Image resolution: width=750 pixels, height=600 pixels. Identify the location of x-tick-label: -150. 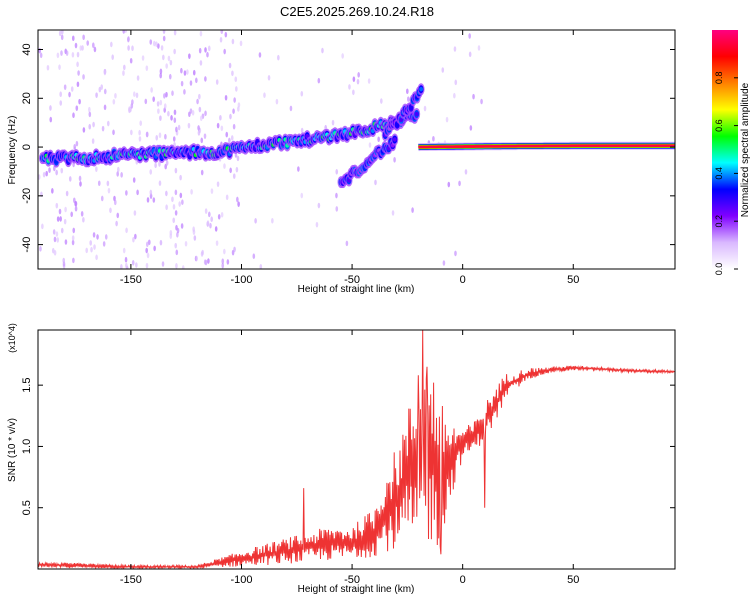
(131, 580).